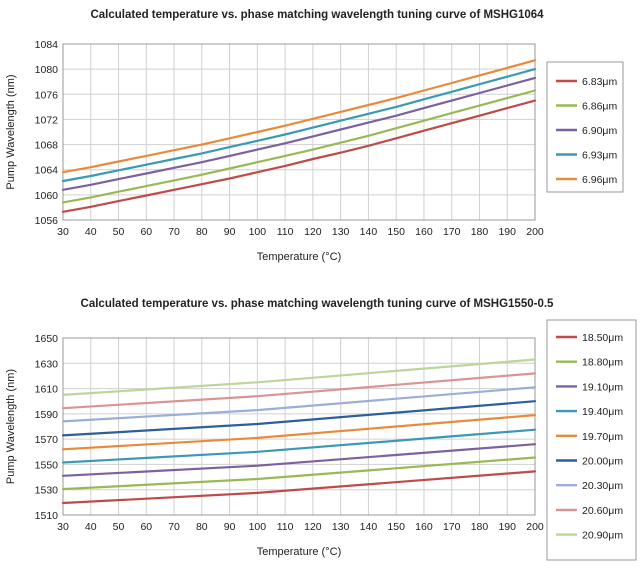 The width and height of the screenshot is (644, 569). I want to click on legend-entry: 18.80μm, so click(602, 363).